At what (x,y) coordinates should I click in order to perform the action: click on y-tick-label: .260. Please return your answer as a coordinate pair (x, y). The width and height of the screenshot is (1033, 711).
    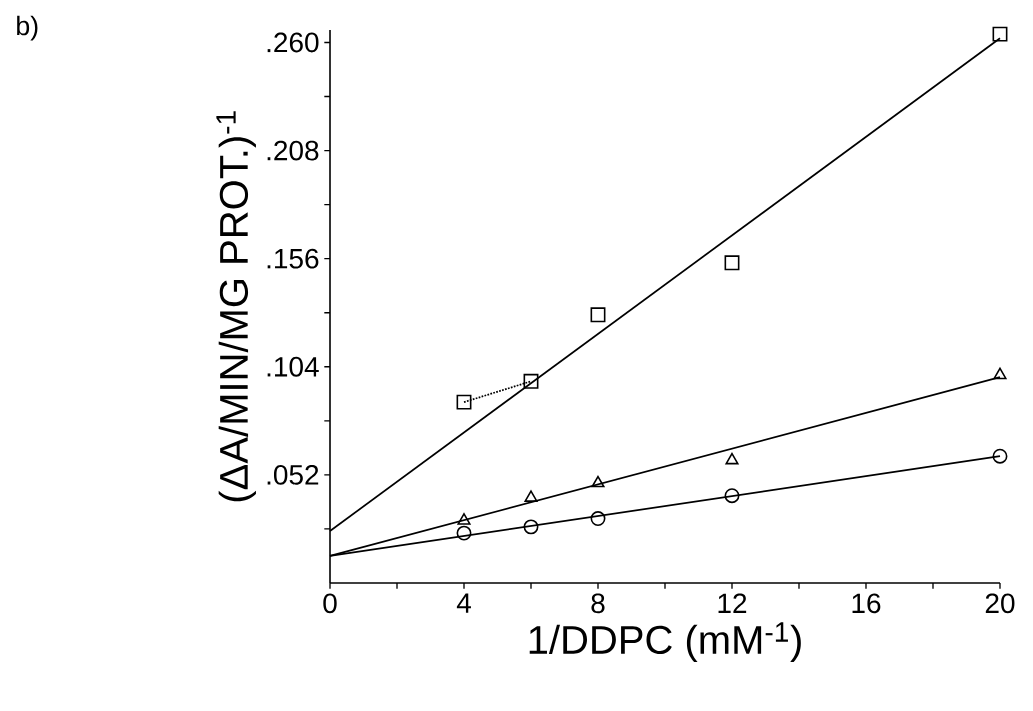
    Looking at the image, I should click on (293, 42).